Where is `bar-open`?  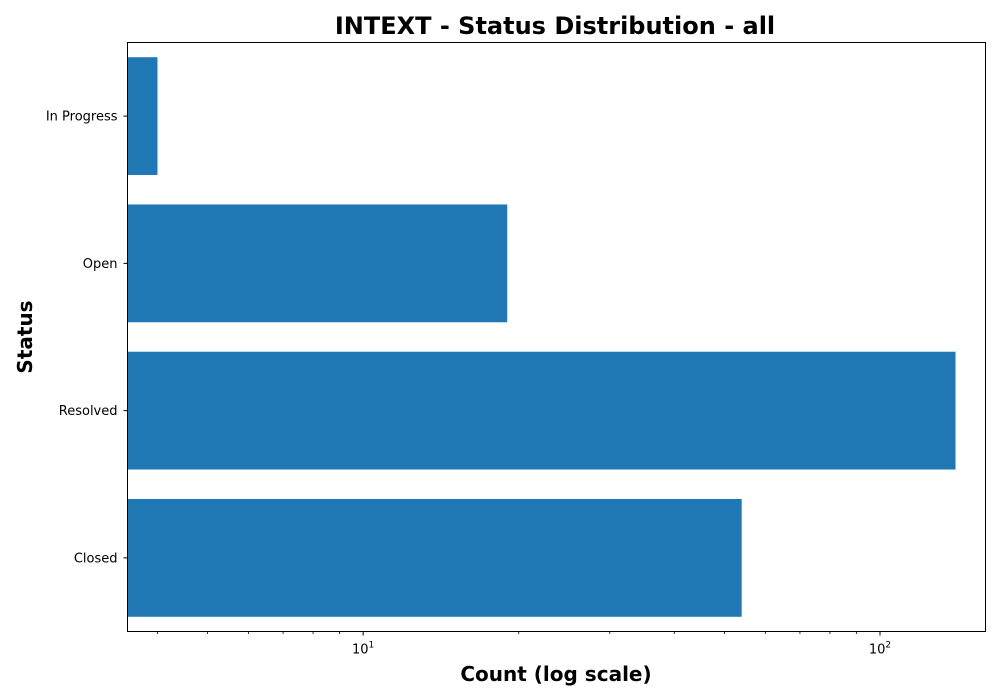
bar-open is located at coordinates (317, 263).